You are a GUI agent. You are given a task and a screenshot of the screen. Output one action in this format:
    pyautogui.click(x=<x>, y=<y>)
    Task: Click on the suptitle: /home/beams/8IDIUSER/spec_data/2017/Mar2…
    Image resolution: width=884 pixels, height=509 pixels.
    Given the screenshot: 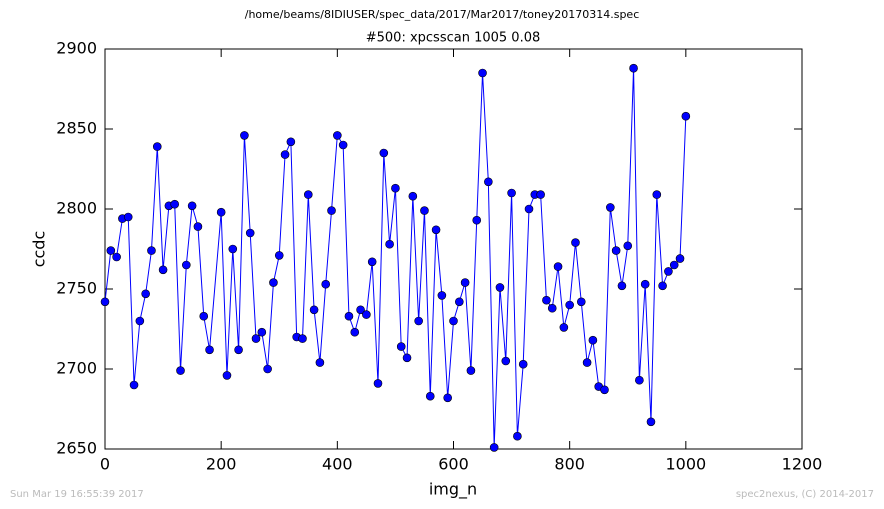 What is the action you would take?
    pyautogui.click(x=442, y=14)
    